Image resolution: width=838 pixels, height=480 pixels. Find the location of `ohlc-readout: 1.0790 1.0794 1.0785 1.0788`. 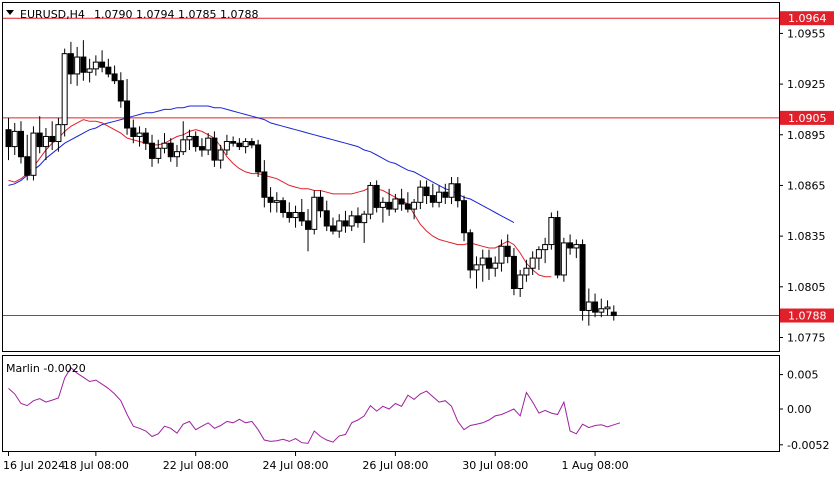

ohlc-readout: 1.0790 1.0794 1.0785 1.0788 is located at coordinates (176, 14).